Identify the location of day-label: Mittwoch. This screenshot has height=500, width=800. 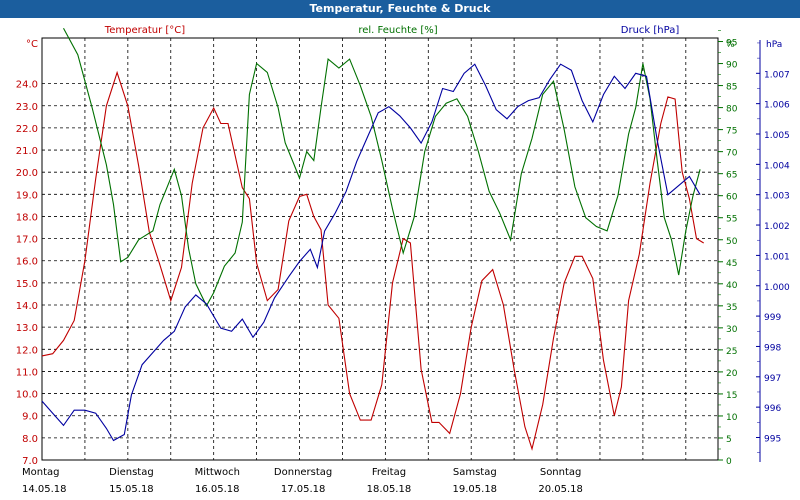
(217, 472).